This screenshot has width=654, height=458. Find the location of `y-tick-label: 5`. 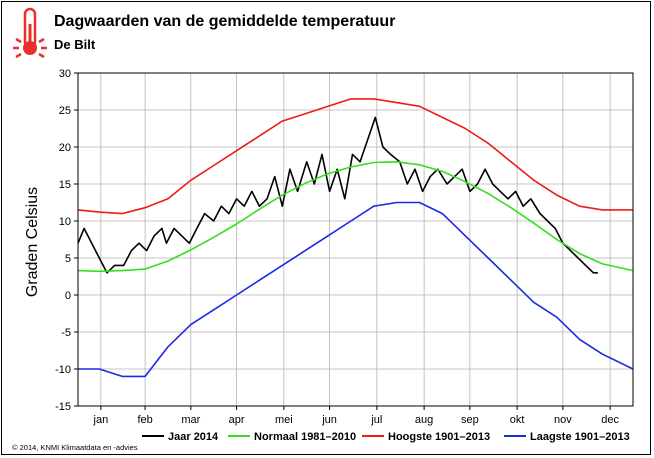

y-tick-label: 5 is located at coordinates (68, 259).